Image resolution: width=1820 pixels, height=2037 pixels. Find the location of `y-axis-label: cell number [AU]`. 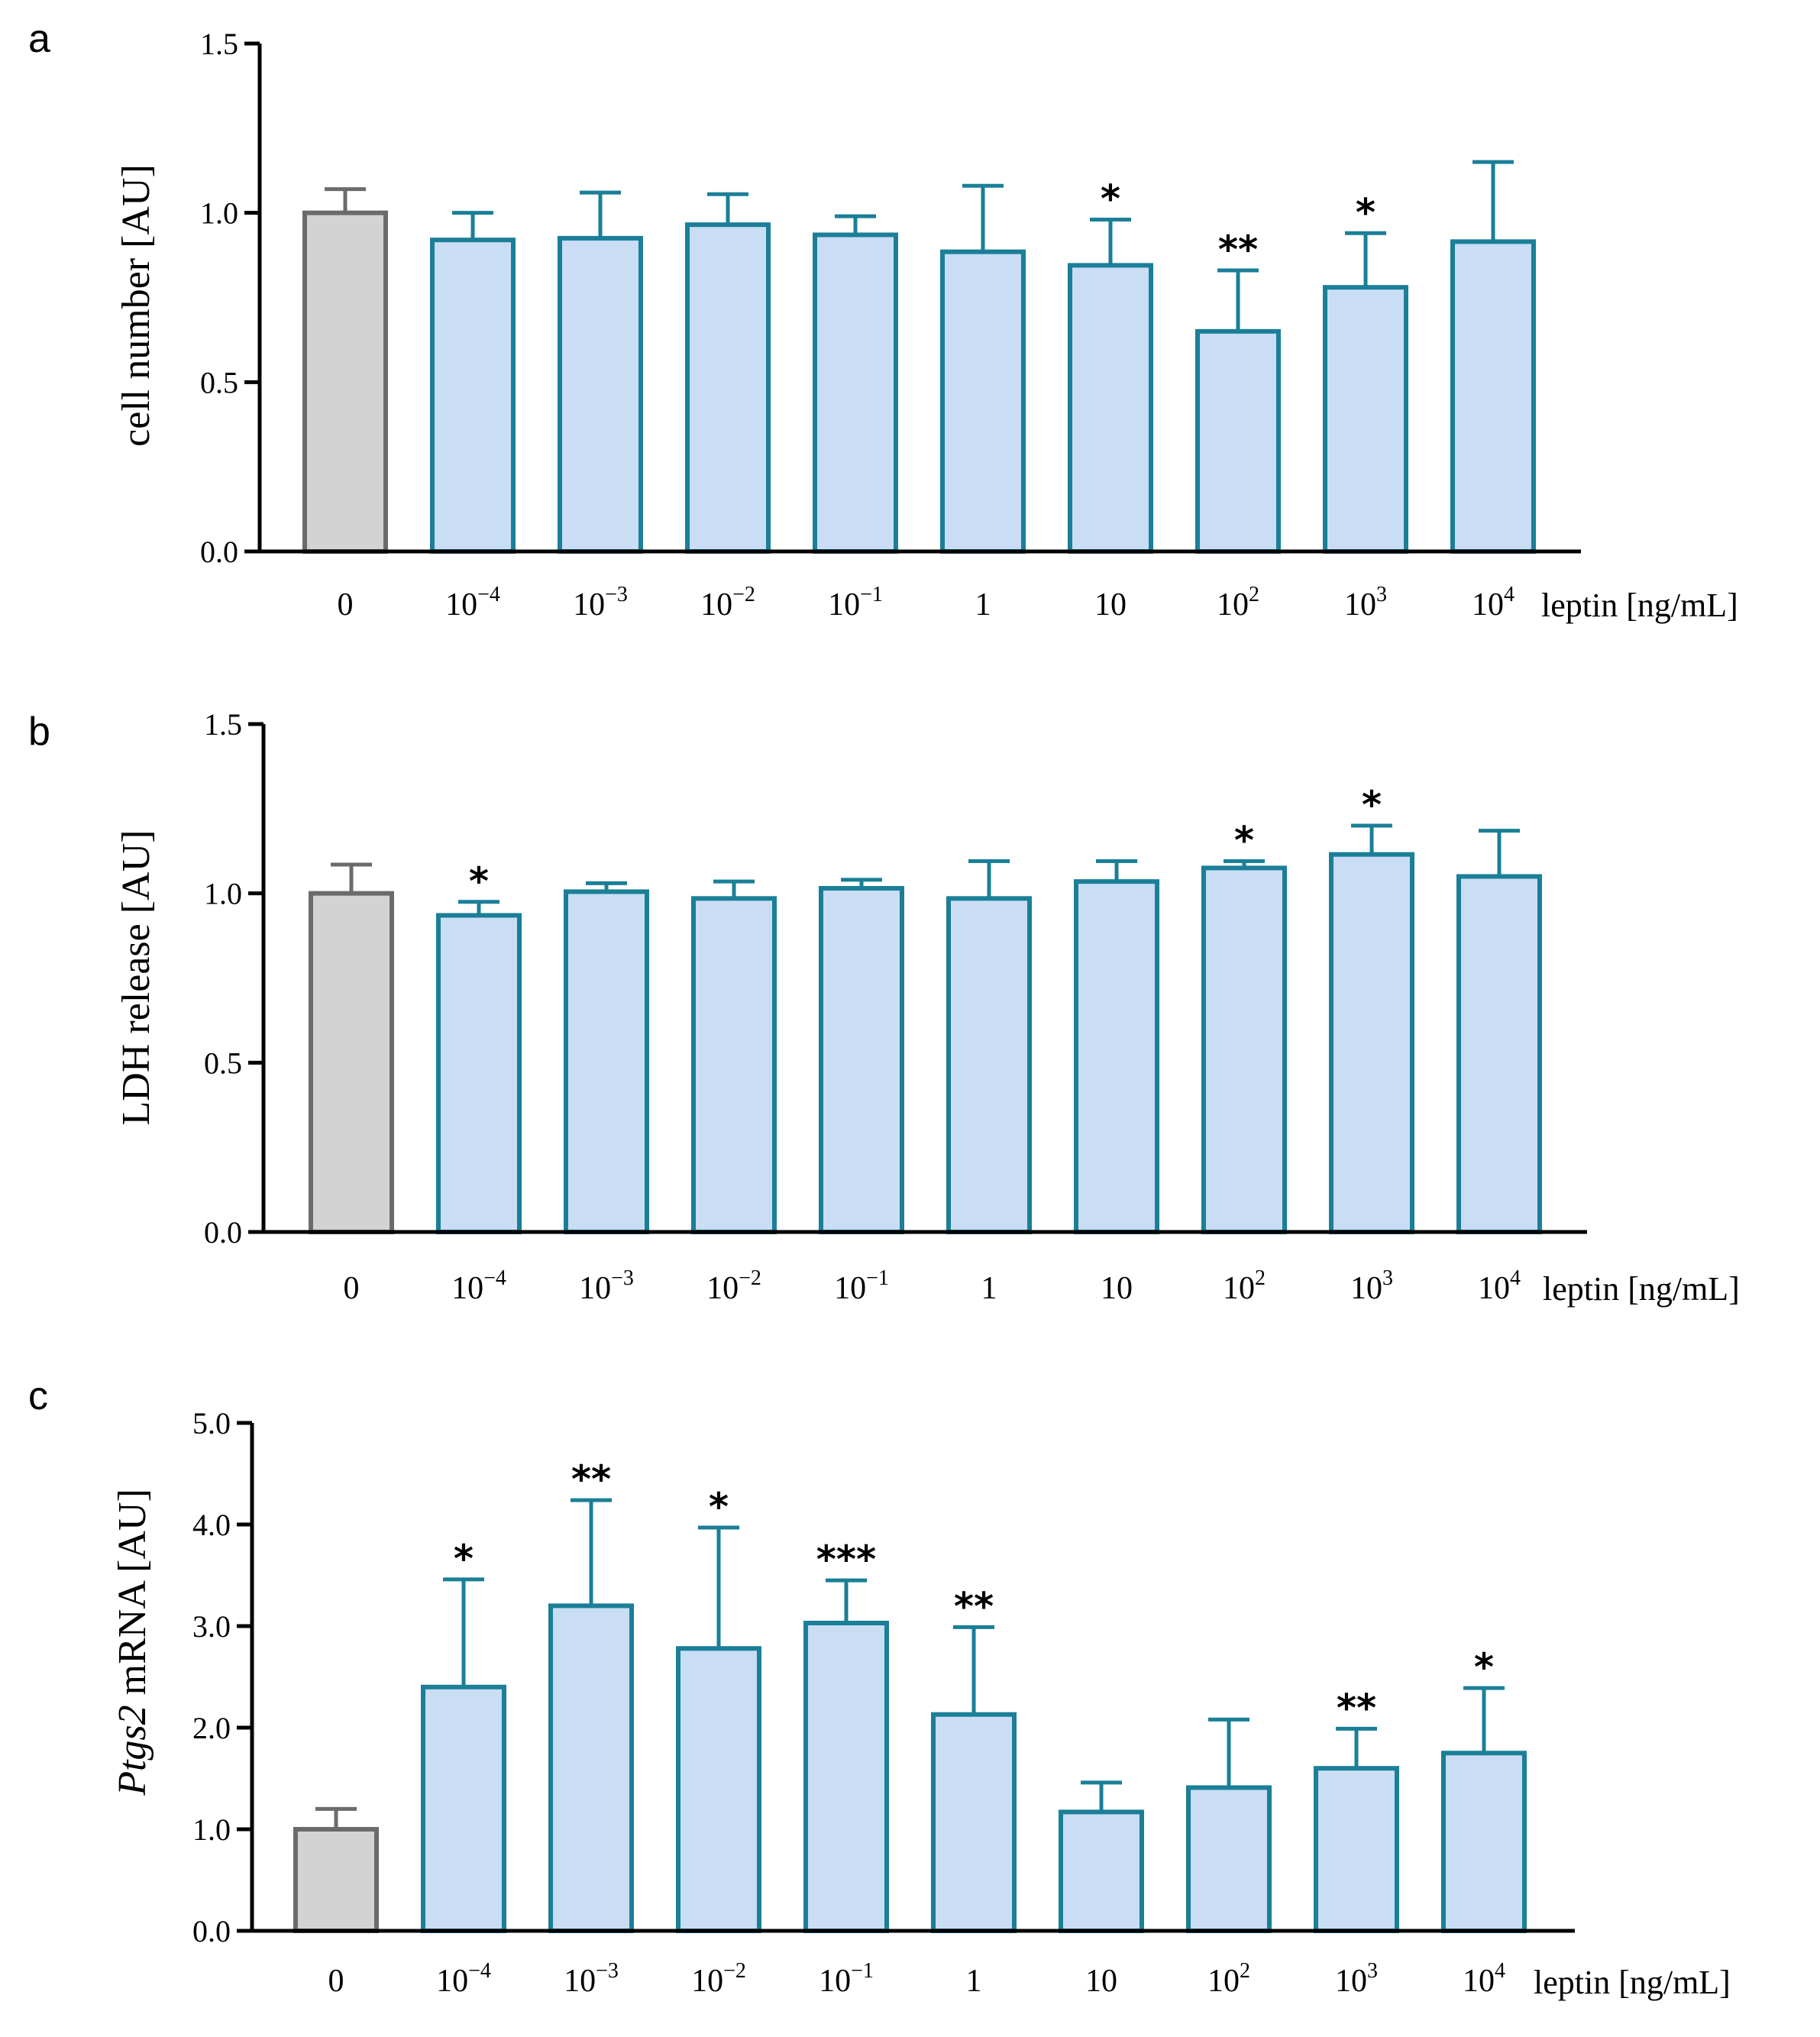

y-axis-label: cell number [AU] is located at coordinates (136, 305).